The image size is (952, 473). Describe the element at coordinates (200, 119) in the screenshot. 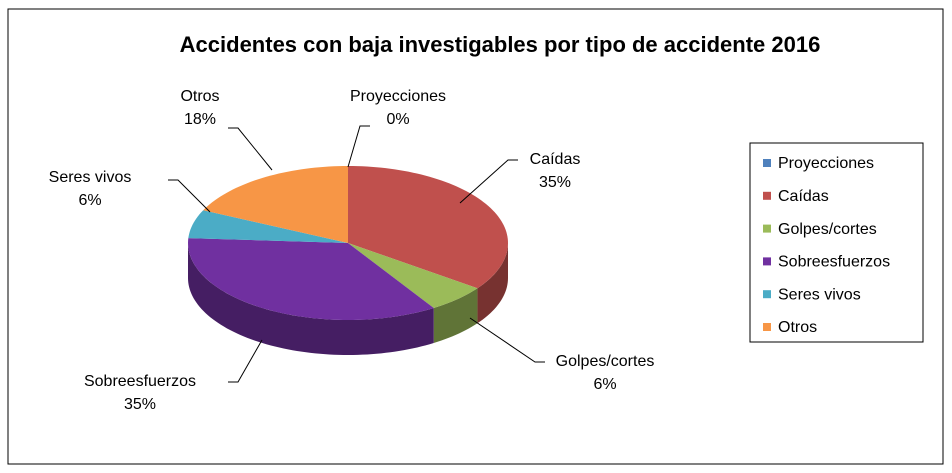

I see `data-label-value: 18%` at that location.